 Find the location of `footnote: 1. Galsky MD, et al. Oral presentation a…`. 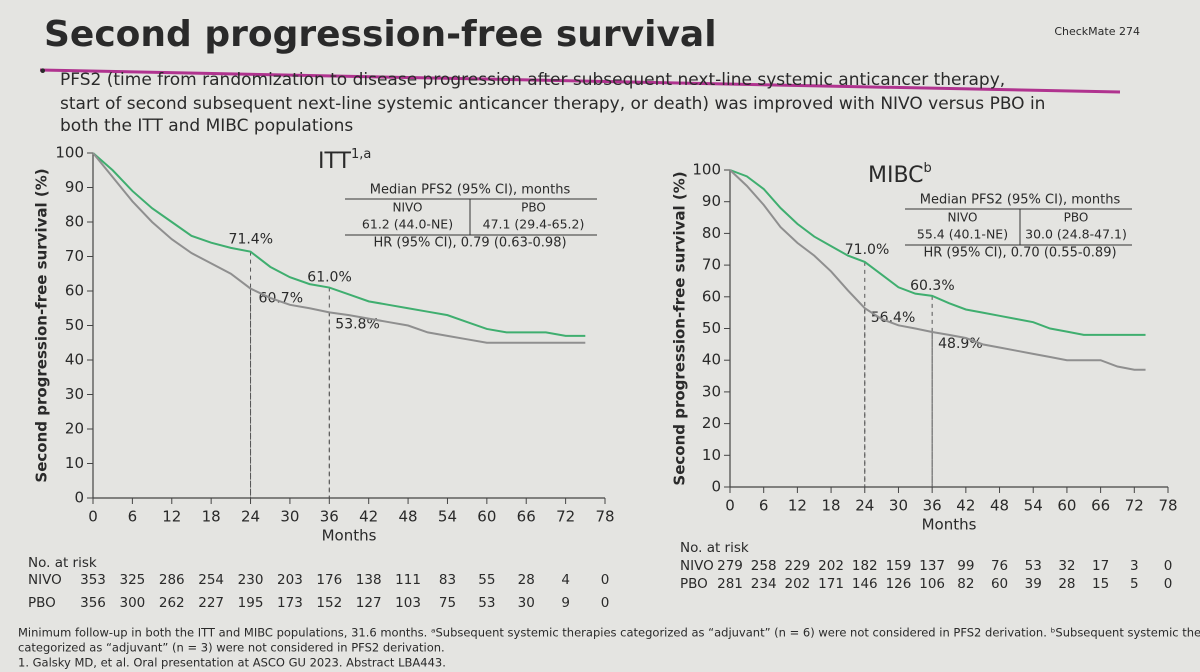

footnote: 1. Galsky MD, et al. Oral presentation a… is located at coordinates (232, 663).